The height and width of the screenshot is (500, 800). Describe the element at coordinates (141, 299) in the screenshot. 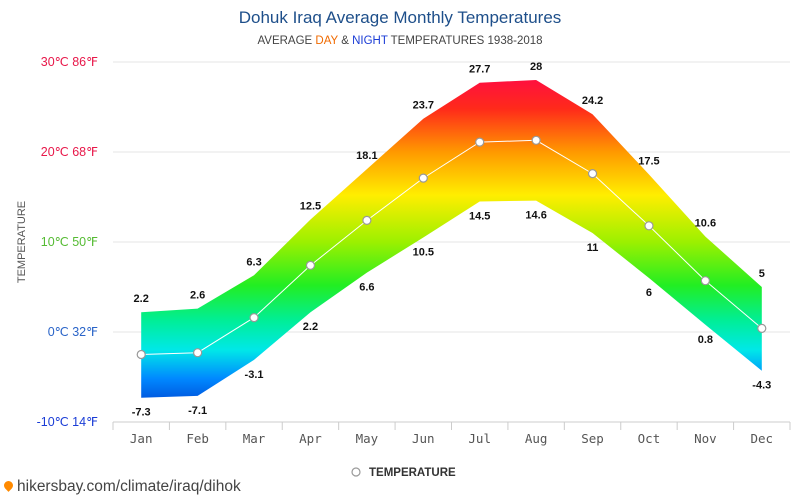

I see `day-value-label: 2.2` at that location.